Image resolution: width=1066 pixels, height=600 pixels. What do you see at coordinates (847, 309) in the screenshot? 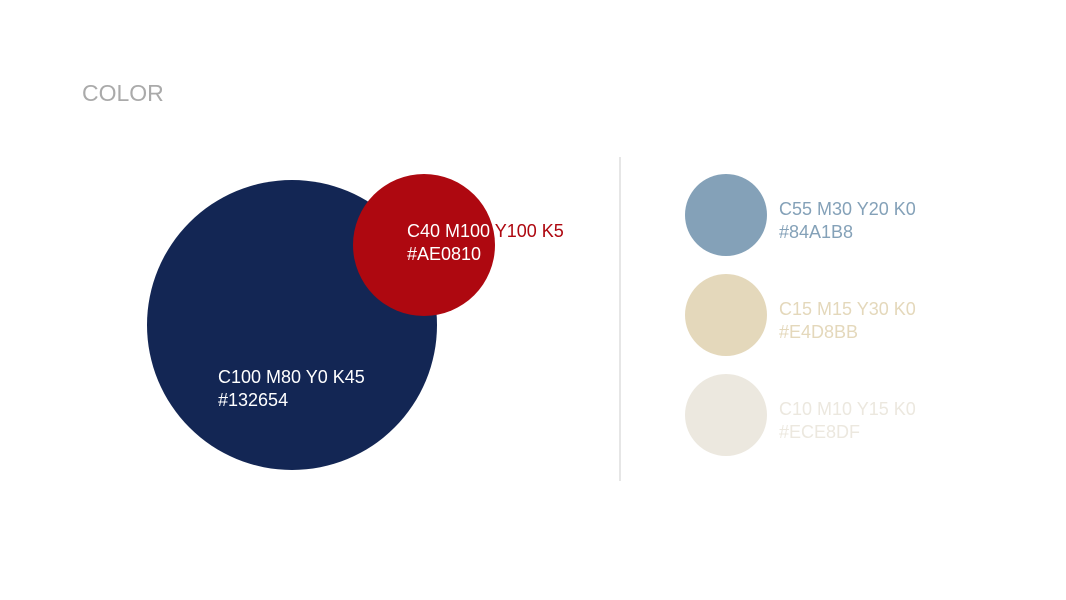
I see `secondary-cmyk-label: C15 M15 Y30 K0` at bounding box center [847, 309].